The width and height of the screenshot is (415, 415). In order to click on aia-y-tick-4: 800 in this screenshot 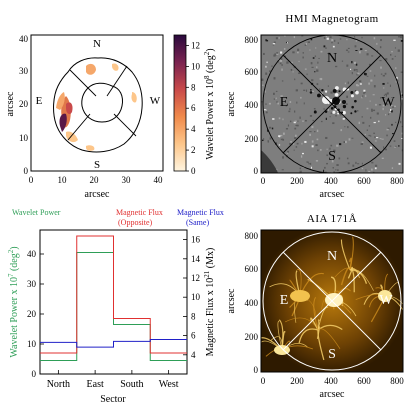, I will do `click(252, 236)`.